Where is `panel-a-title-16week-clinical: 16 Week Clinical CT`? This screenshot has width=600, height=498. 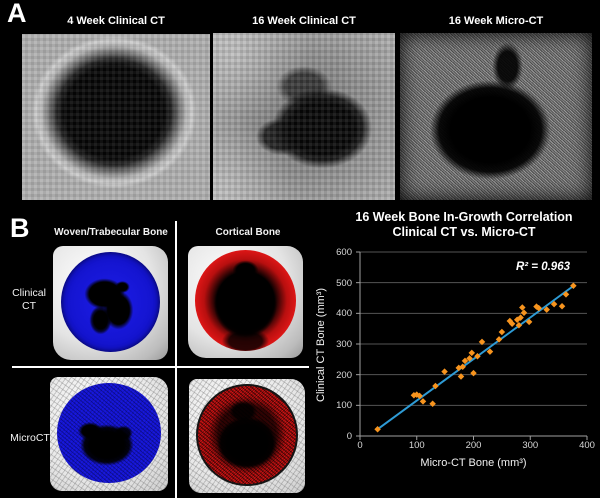
panel-a-title-16week-clinical: 16 Week Clinical CT is located at coordinates (304, 21).